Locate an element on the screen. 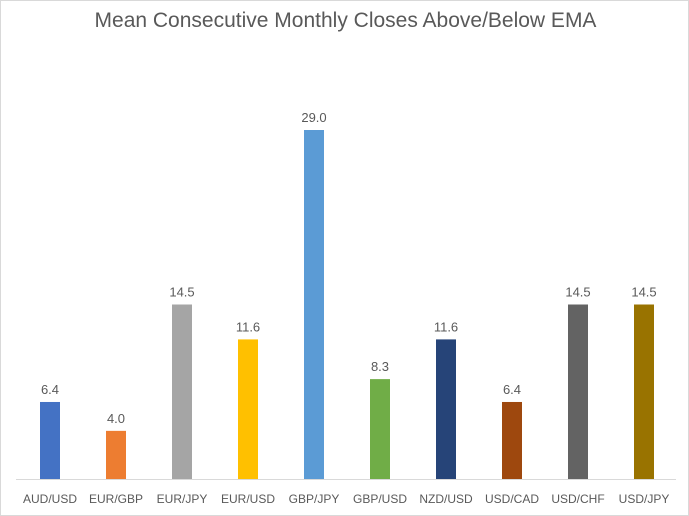 The height and width of the screenshot is (516, 689). bar-nzd-usd is located at coordinates (446, 409).